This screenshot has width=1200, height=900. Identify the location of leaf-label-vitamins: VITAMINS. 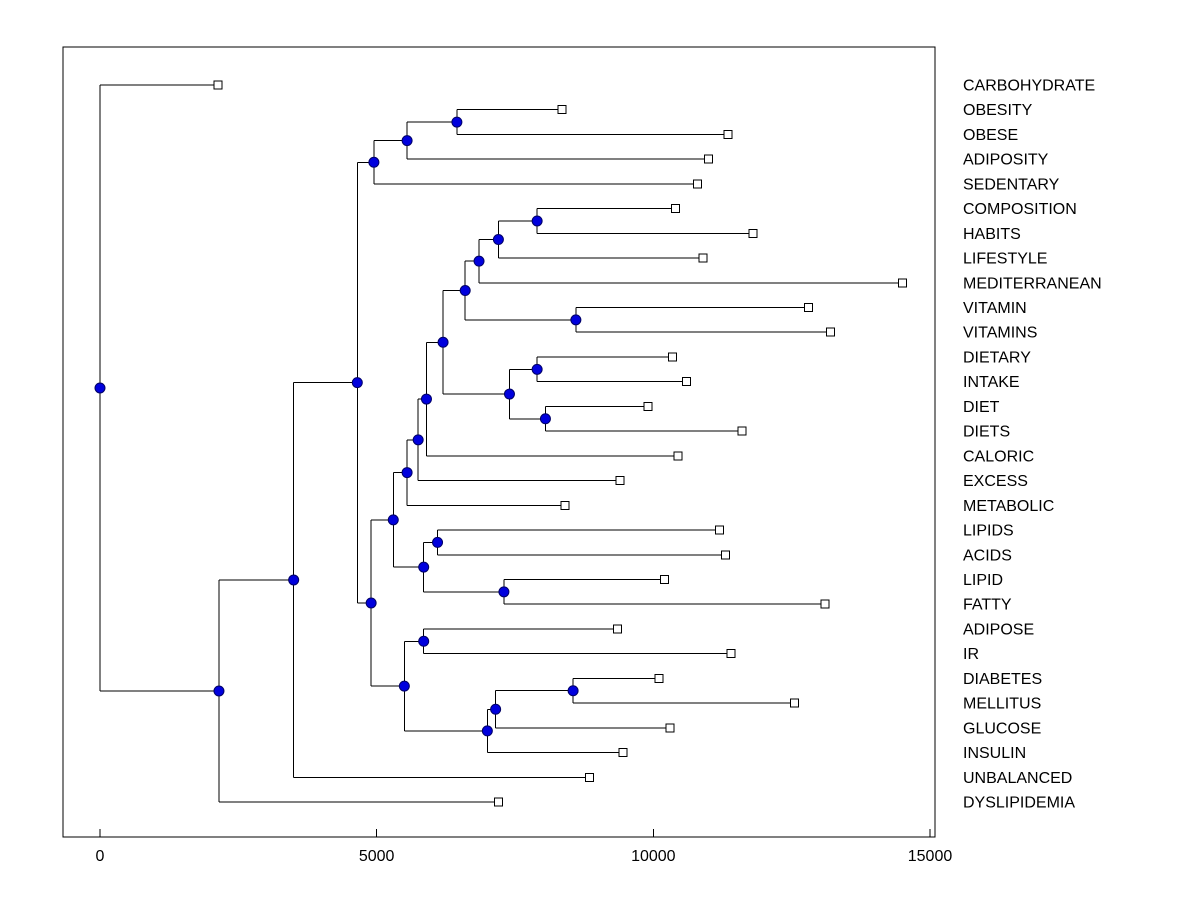
(1000, 333).